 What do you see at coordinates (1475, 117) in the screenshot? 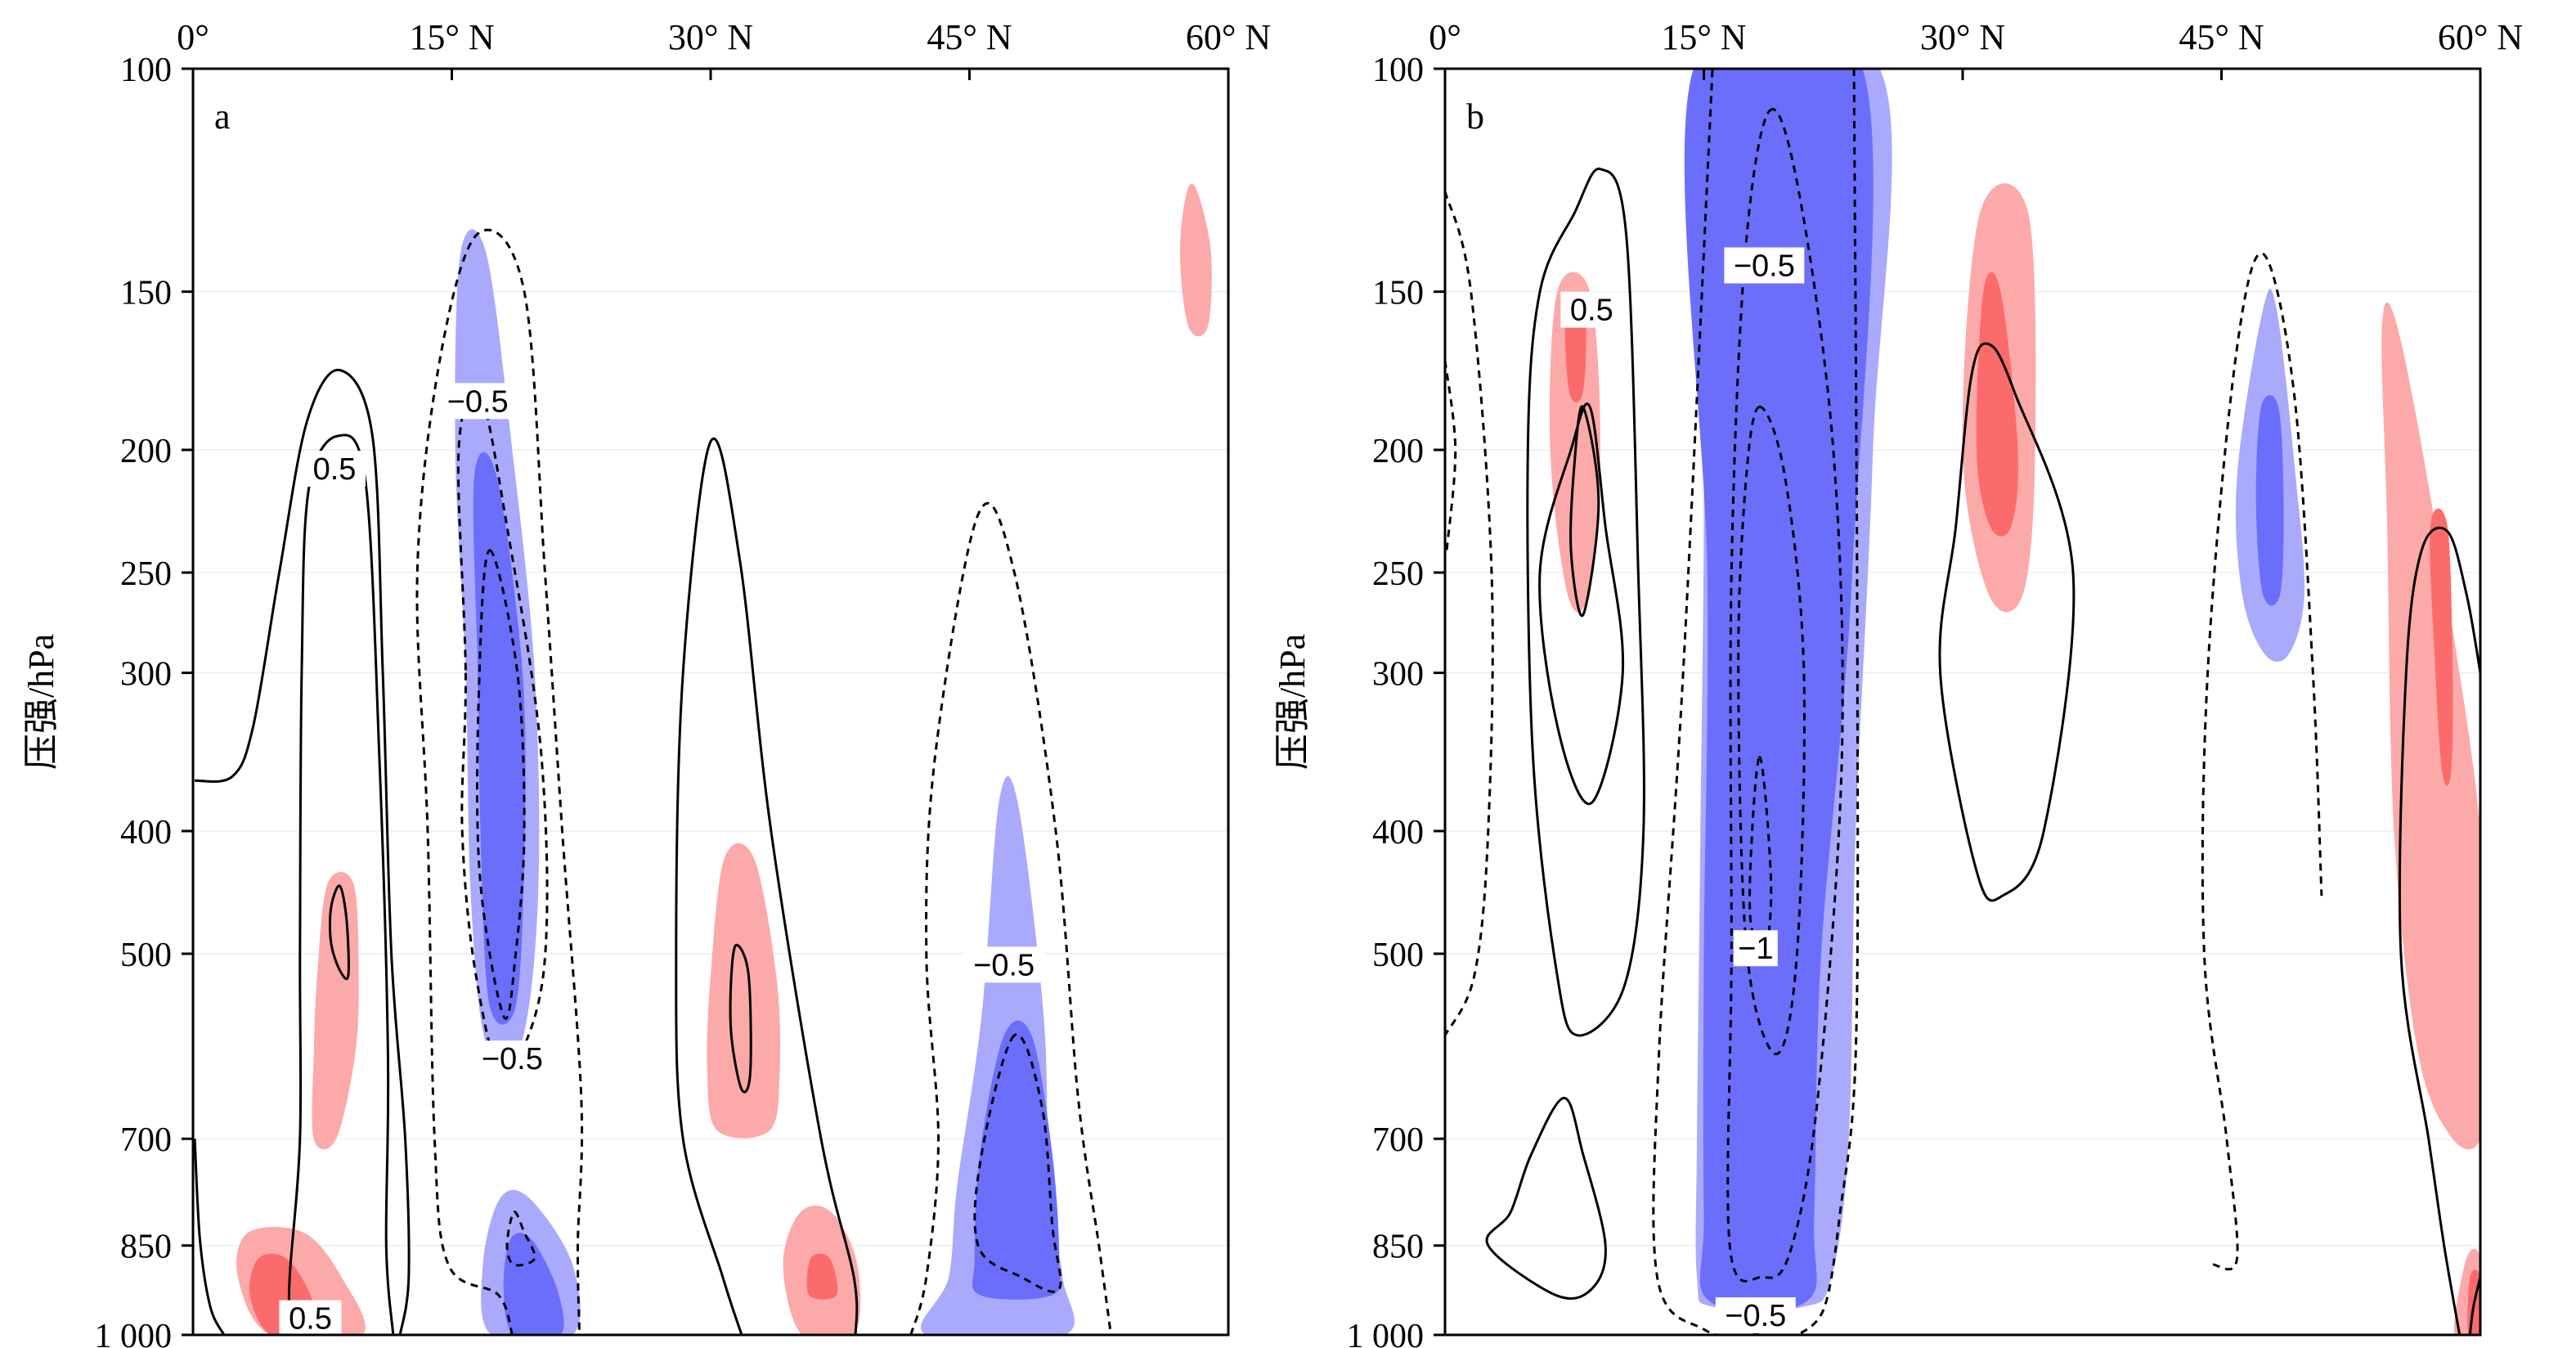
I see `panel-label: b` at bounding box center [1475, 117].